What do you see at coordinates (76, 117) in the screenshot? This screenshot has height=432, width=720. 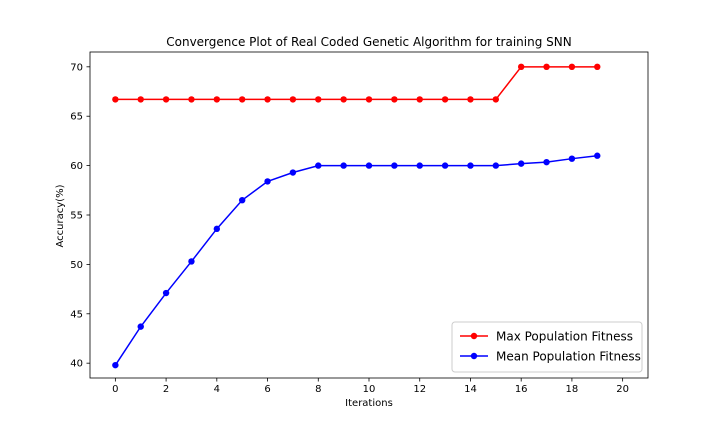 I see `y-tick-label: 65` at bounding box center [76, 117].